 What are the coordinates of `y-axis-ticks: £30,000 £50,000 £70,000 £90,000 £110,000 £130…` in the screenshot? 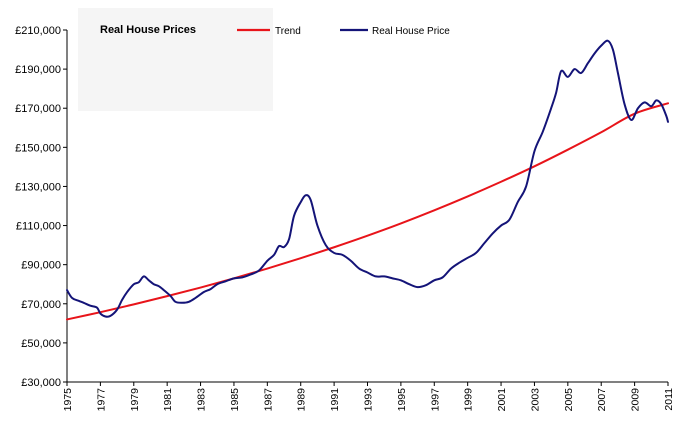 It's located at (41, 207).